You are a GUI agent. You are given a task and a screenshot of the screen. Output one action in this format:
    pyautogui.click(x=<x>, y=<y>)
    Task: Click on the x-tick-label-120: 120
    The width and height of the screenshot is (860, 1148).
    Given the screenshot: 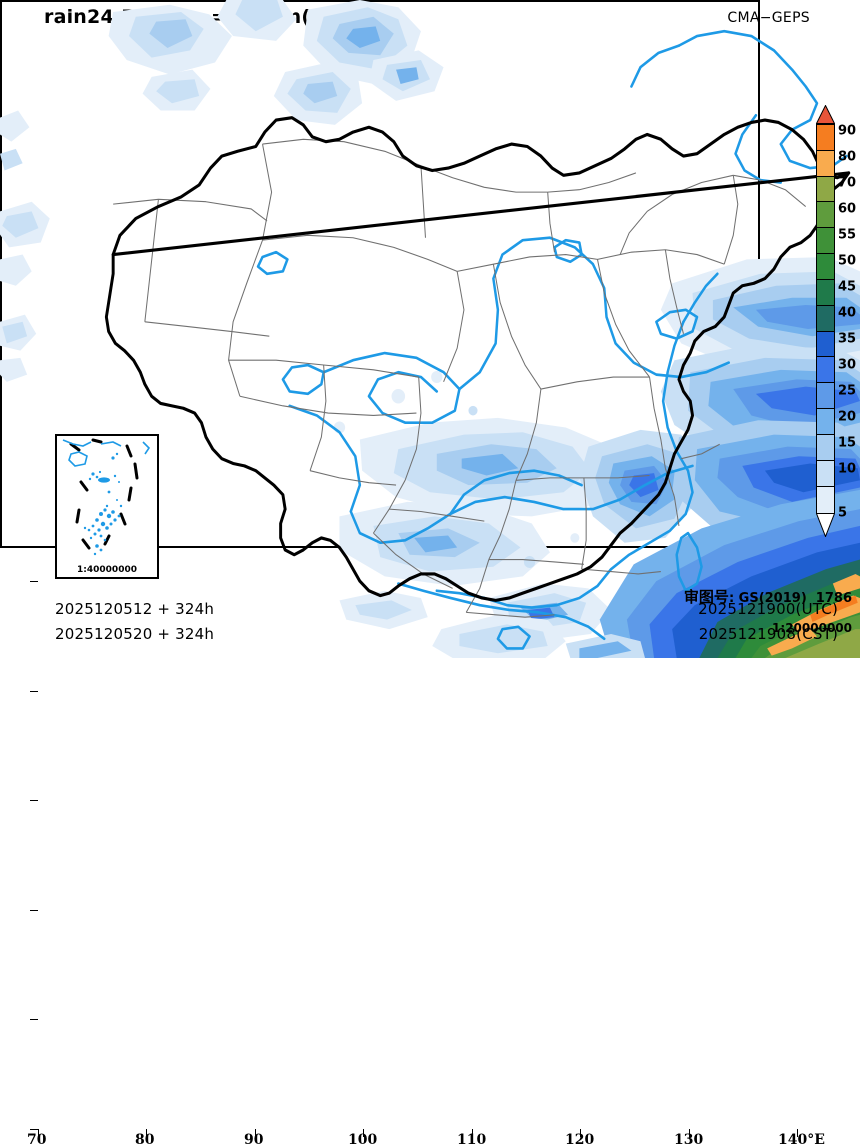 What is the action you would take?
    pyautogui.click(x=580, y=1140)
    